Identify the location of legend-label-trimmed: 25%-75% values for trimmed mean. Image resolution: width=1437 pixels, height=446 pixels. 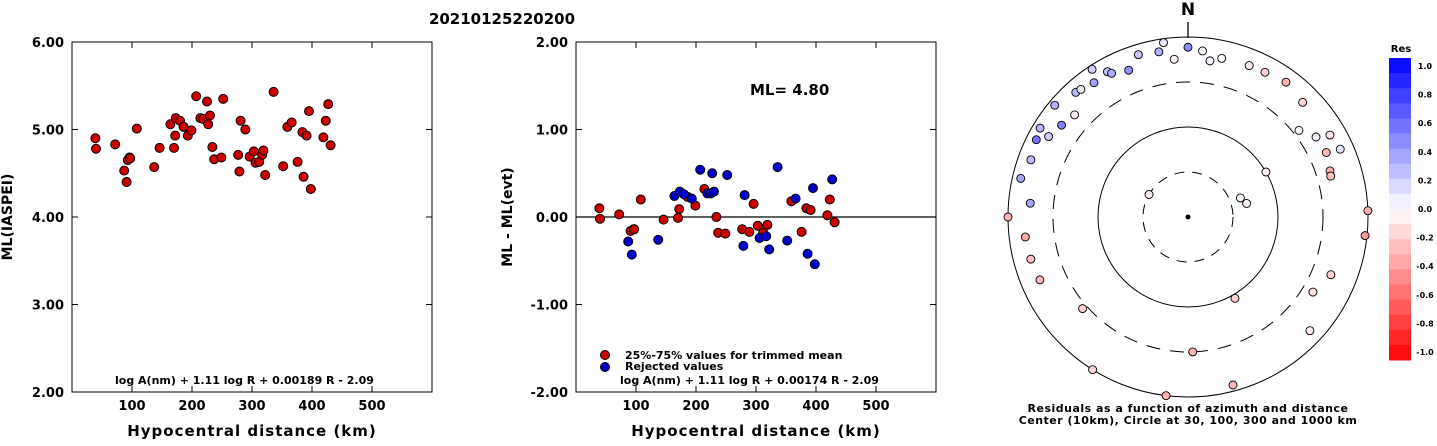
(733, 355).